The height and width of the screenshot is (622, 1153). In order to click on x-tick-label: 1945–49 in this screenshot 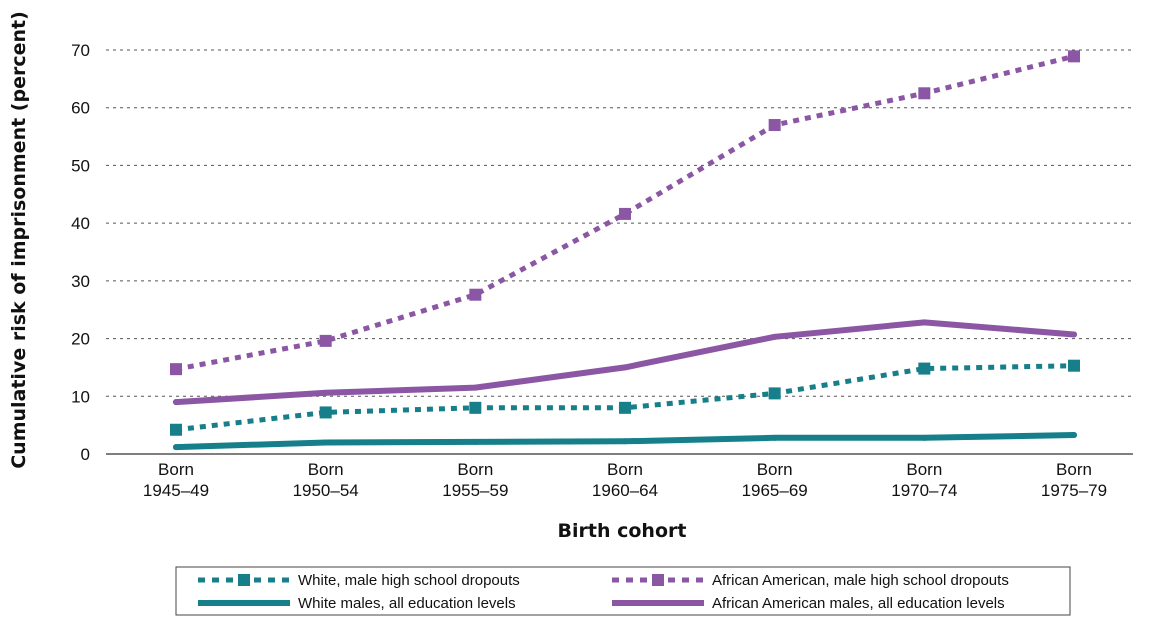, I will do `click(176, 490)`.